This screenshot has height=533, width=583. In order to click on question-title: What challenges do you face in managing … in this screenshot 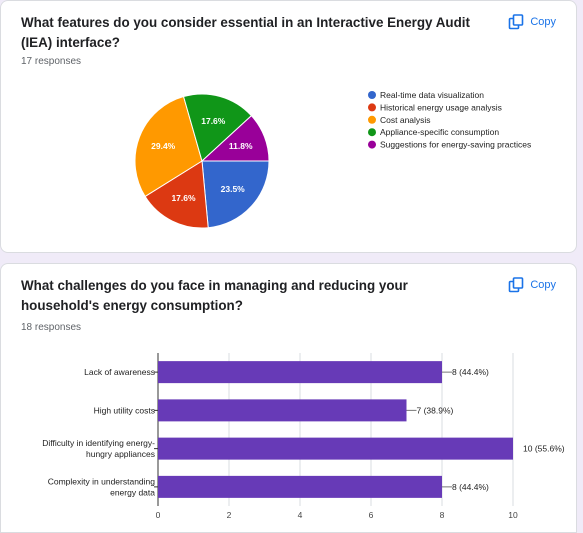, I will do `click(214, 295)`.